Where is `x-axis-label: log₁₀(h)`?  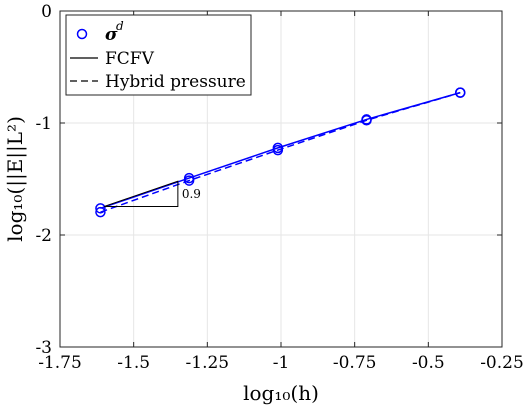 x-axis-label: log₁₀(h) is located at coordinates (281, 393).